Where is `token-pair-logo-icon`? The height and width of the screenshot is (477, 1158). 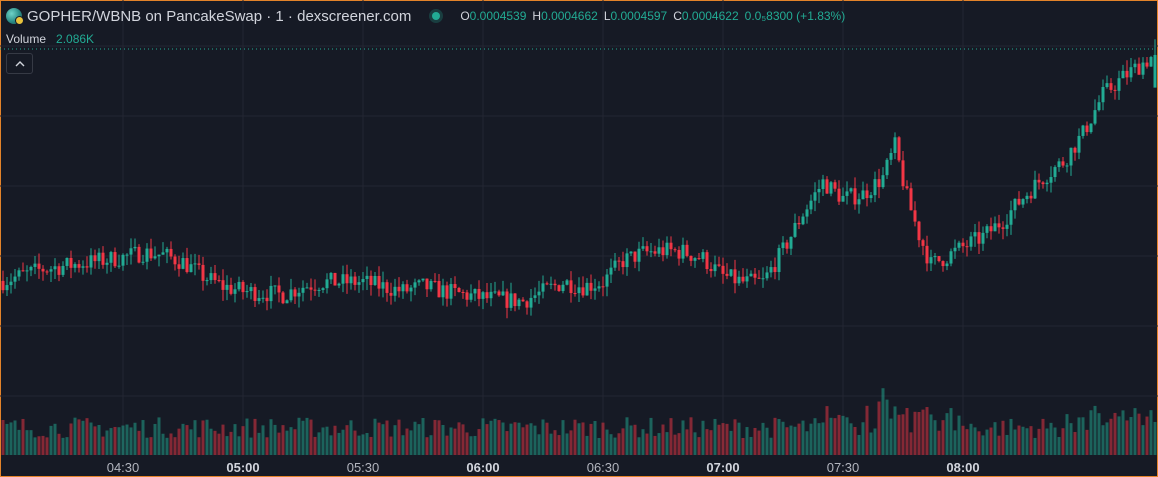
token-pair-logo-icon is located at coordinates (15, 16).